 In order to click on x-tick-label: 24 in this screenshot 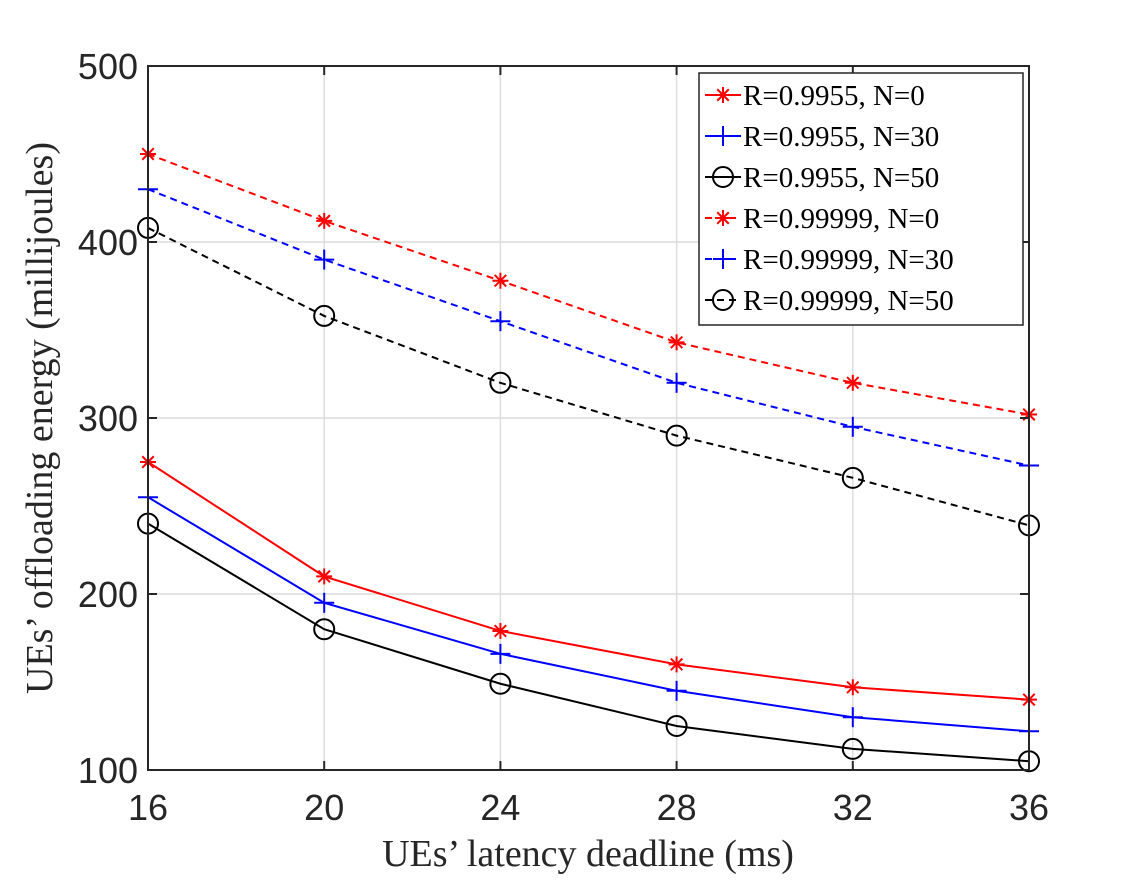, I will do `click(500, 807)`.